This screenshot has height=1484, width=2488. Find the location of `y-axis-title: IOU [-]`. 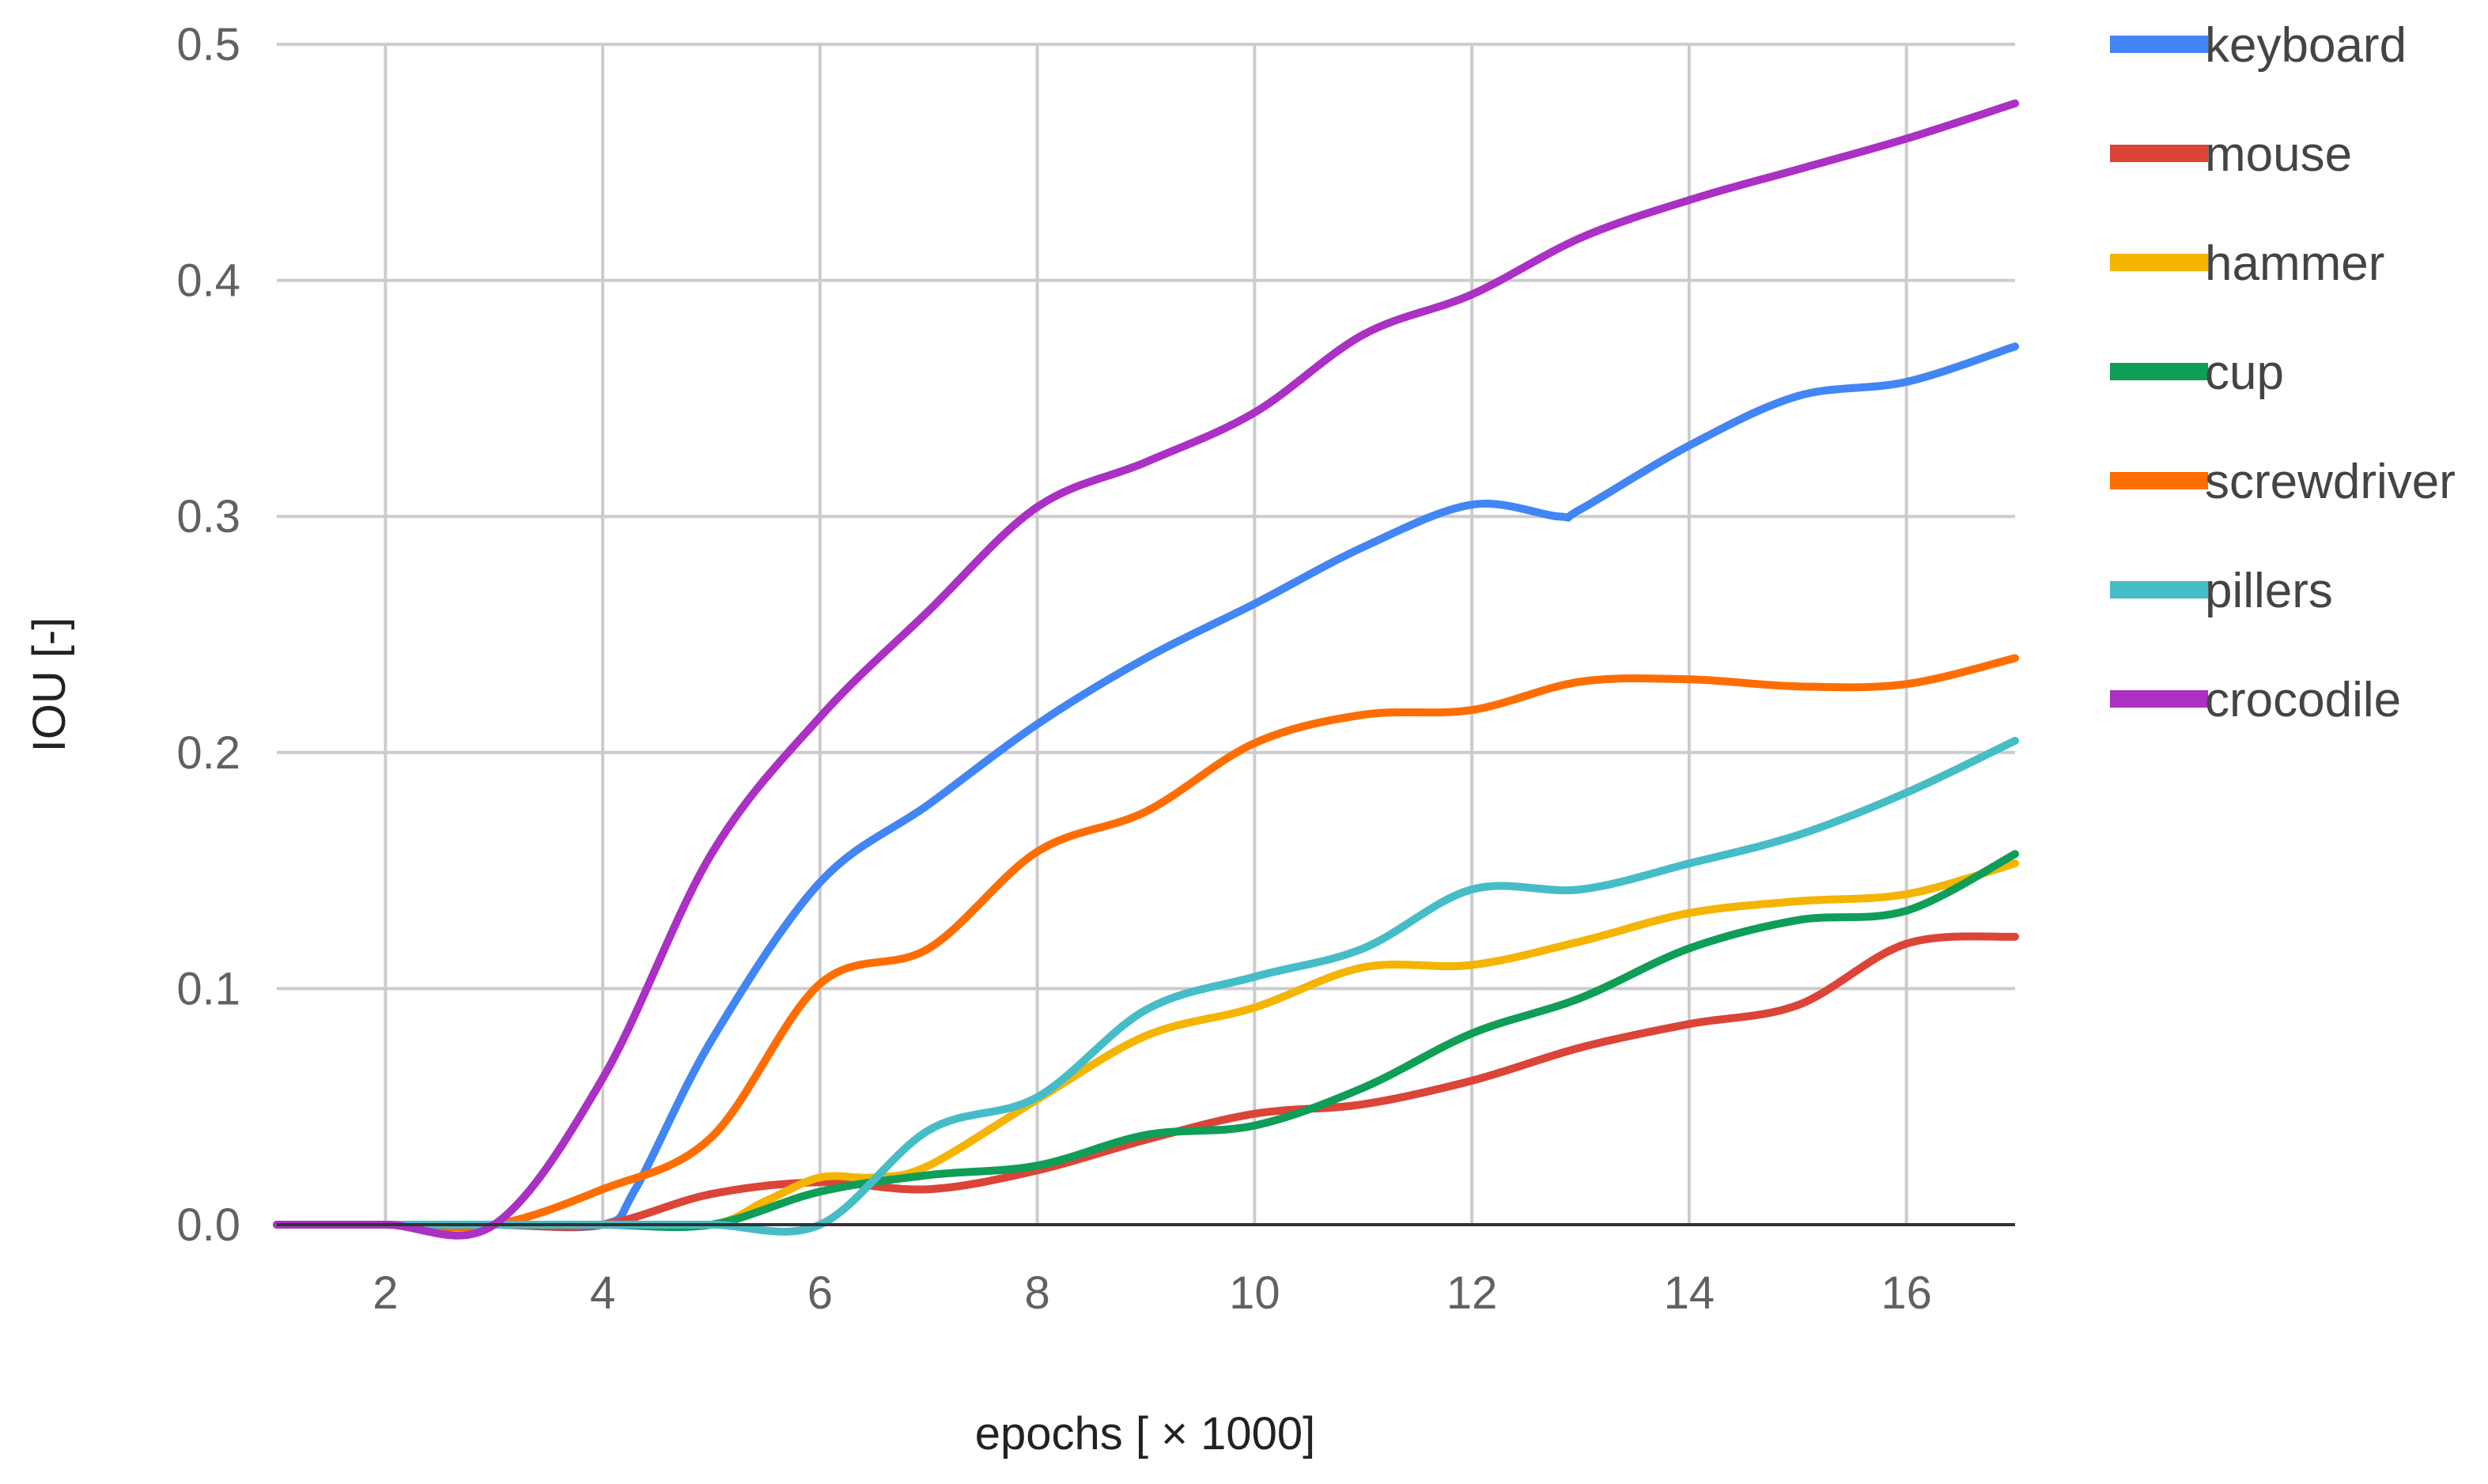

y-axis-title: IOU [-] is located at coordinates (49, 685).